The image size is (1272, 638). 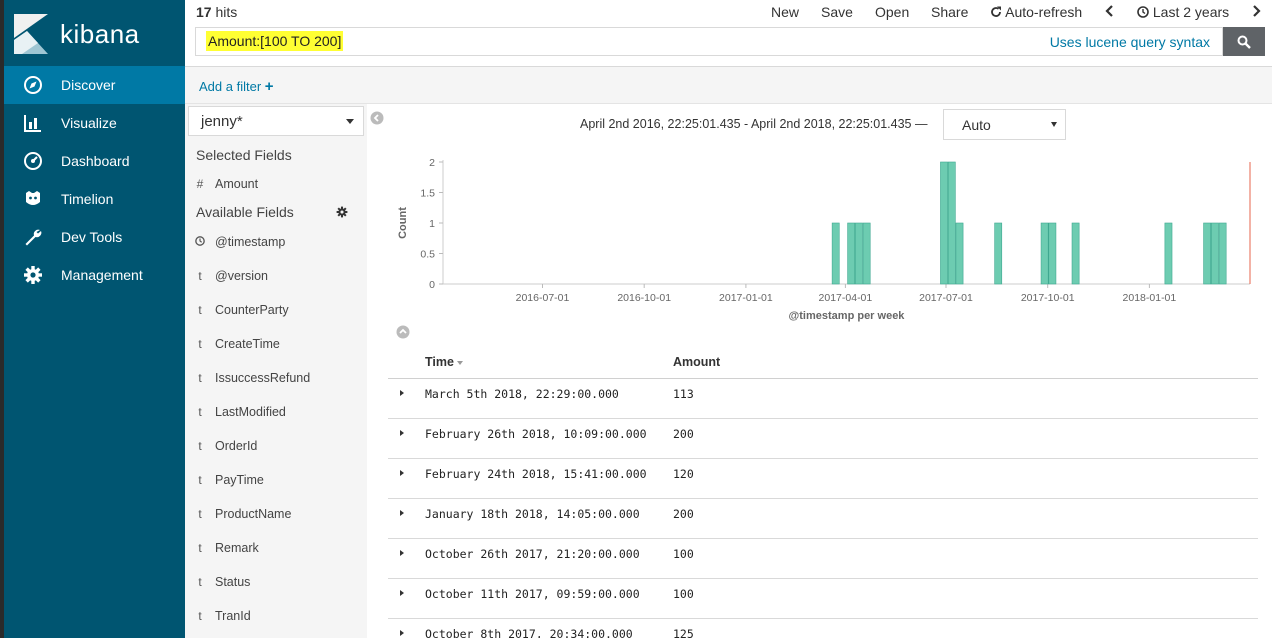 What do you see at coordinates (976, 125) in the screenshot?
I see `interval-value: Auto` at bounding box center [976, 125].